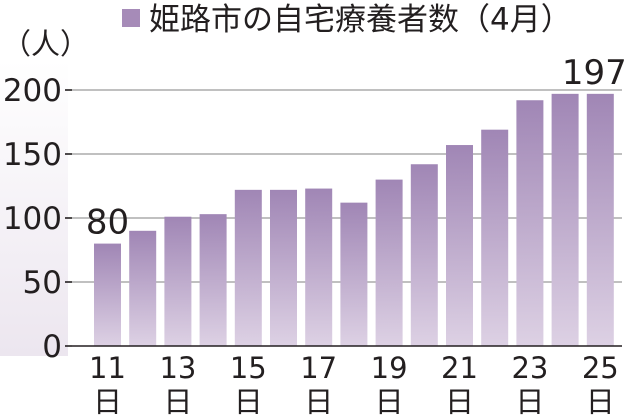 The width and height of the screenshot is (634, 416). What do you see at coordinates (459, 368) in the screenshot?
I see `x-tick-label: 21` at bounding box center [459, 368].